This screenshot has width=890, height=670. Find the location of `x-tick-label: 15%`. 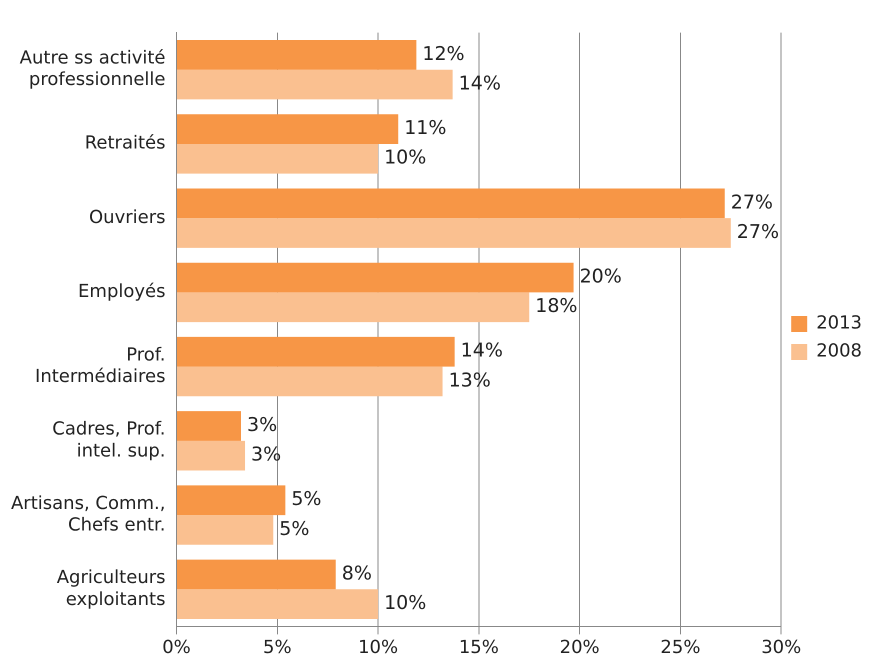

x-tick-label: 15% is located at coordinates (478, 647).